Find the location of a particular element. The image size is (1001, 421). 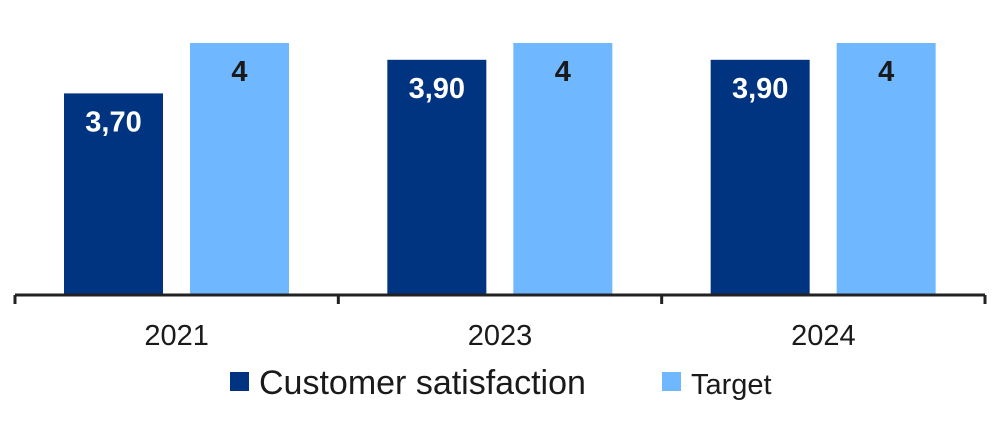

bar-customer-satisfaction-2021 is located at coordinates (113, 194).